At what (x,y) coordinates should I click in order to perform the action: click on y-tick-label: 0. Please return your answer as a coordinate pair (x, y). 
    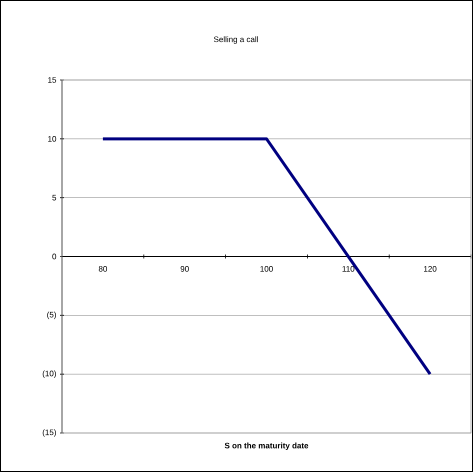
    Looking at the image, I should click on (54, 257).